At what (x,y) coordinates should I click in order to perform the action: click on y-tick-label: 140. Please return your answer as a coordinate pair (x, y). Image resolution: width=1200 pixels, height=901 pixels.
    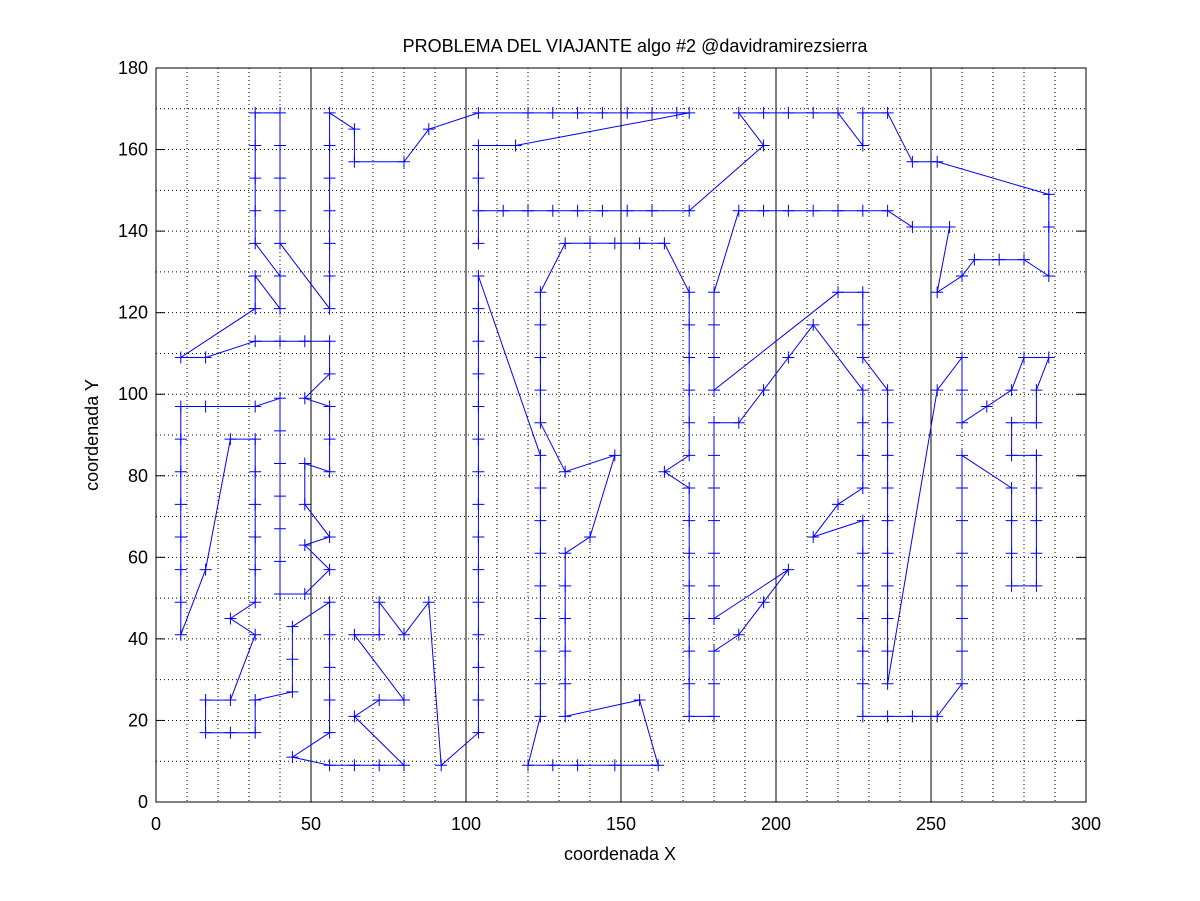
    Looking at the image, I should click on (133, 231).